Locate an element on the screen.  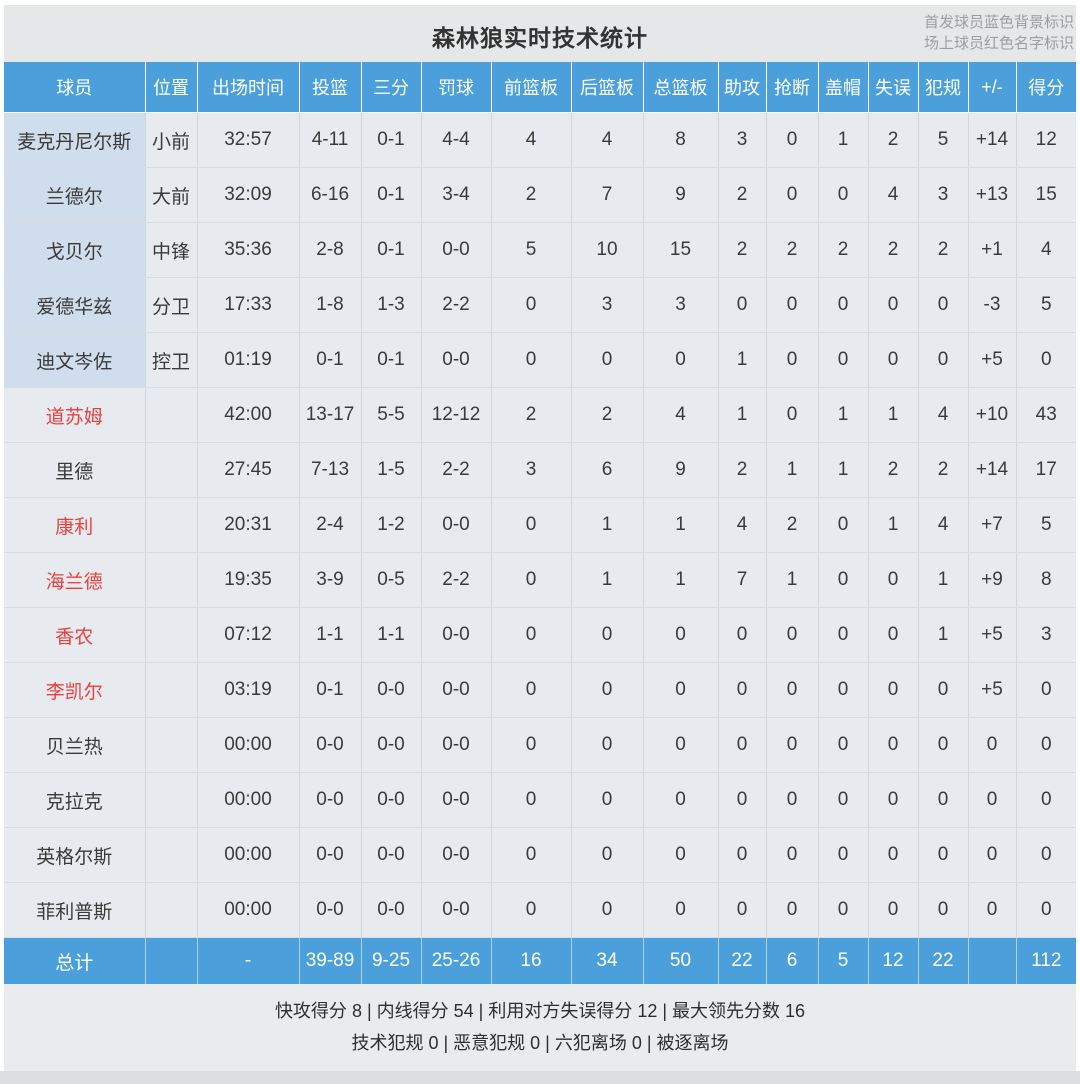
column-header: 盖帽 is located at coordinates (843, 87).